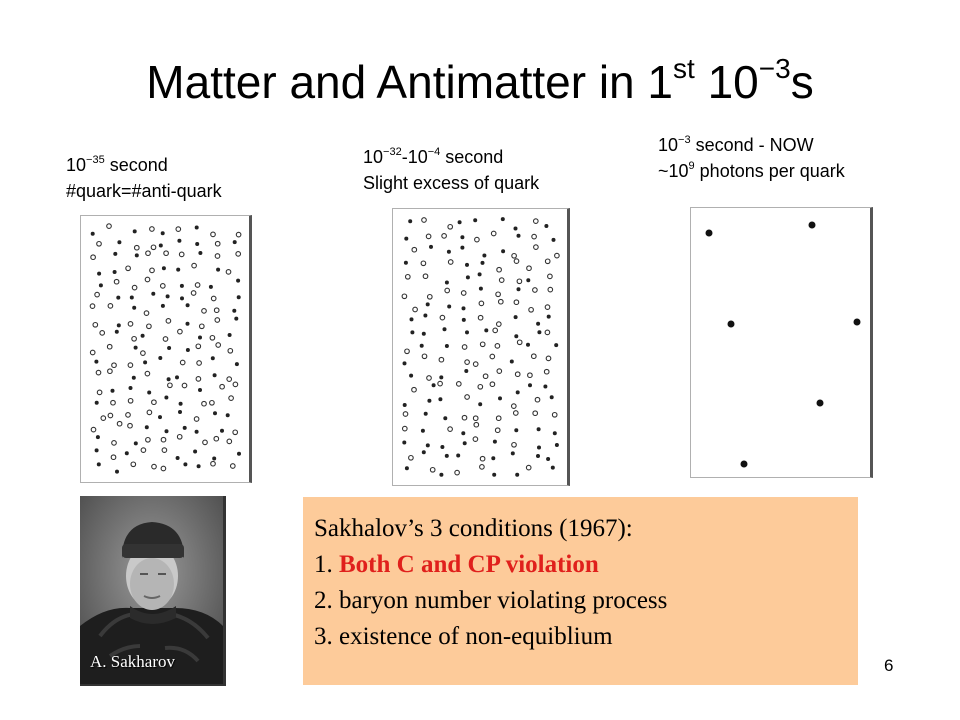 Image resolution: width=960 pixels, height=720 pixels. Describe the element at coordinates (469, 564) in the screenshot. I see `condition-1-highlight: Both C and CP violation` at that location.